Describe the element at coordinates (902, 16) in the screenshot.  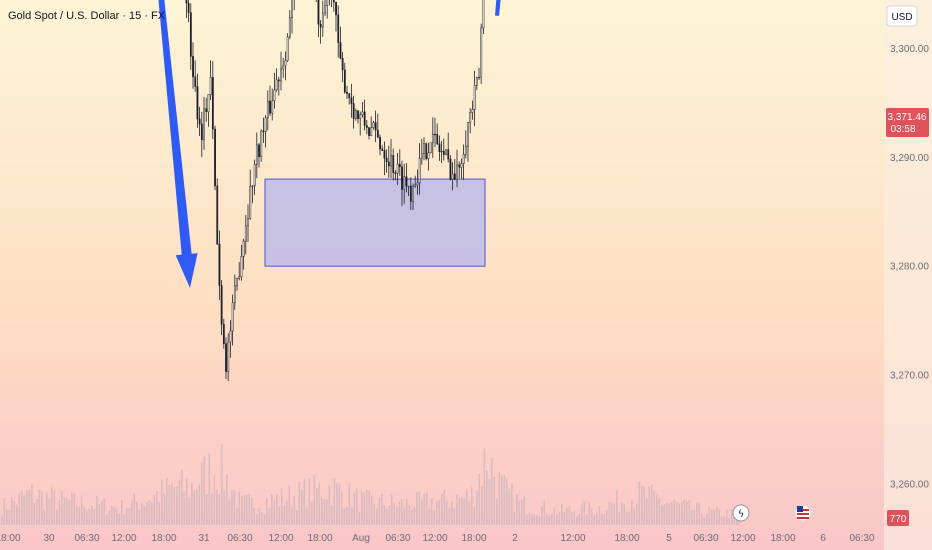
I see `currency-button` at that location.